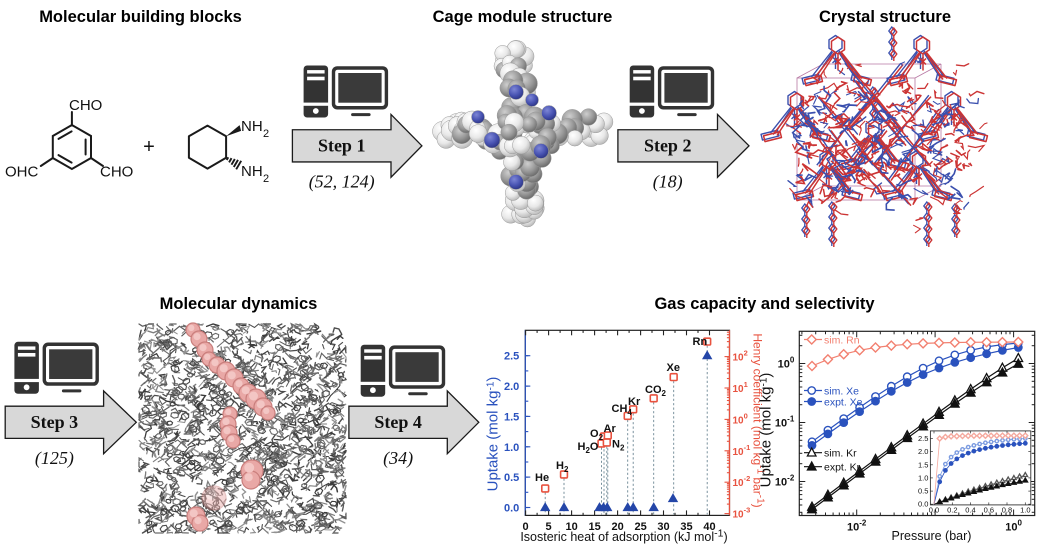 The image size is (1044, 553). What do you see at coordinates (617, 527) in the screenshot?
I see `svg-text: 20` at bounding box center [617, 527].